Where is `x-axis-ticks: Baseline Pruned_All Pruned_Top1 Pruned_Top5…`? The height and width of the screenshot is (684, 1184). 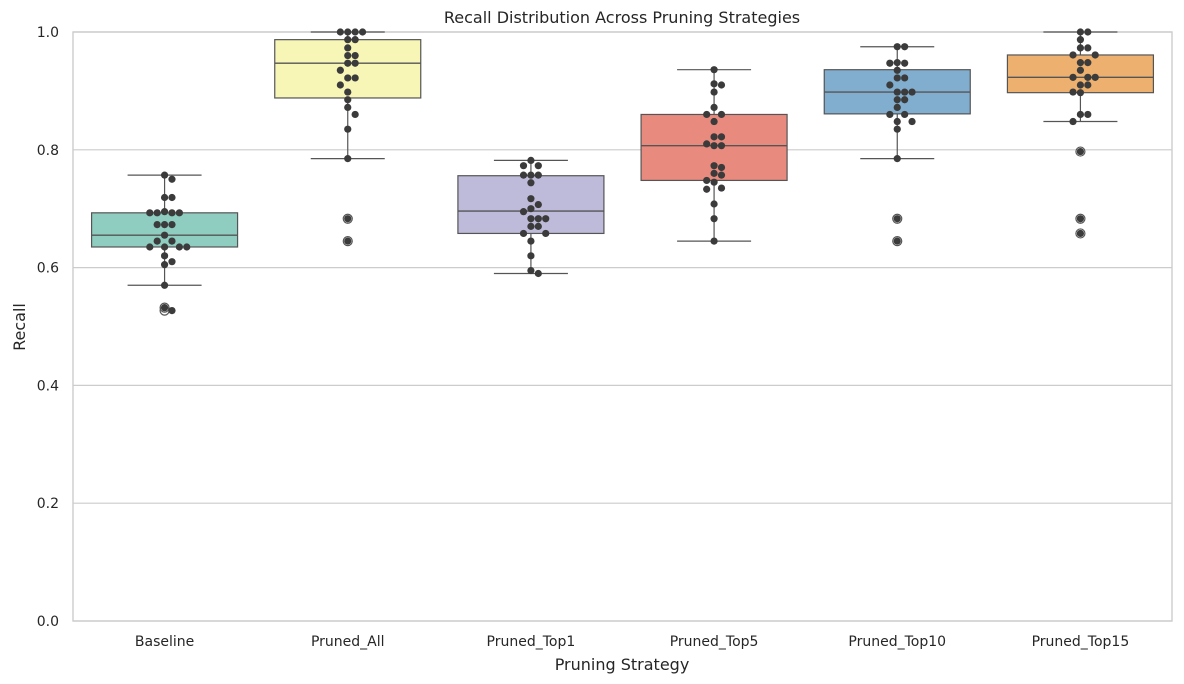 x-axis-ticks: Baseline Pruned_All Pruned_Top1 Pruned_Top5… is located at coordinates (632, 642).